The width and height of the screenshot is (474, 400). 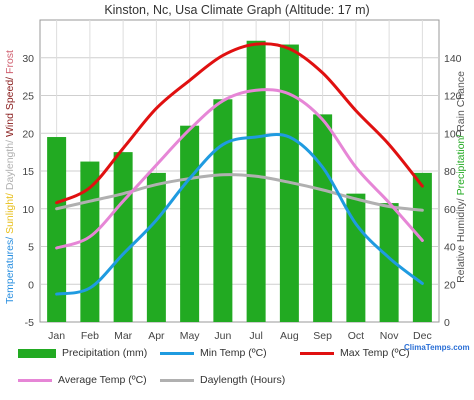 I want to click on legend-max-temp-swatch, so click(x=317, y=353).